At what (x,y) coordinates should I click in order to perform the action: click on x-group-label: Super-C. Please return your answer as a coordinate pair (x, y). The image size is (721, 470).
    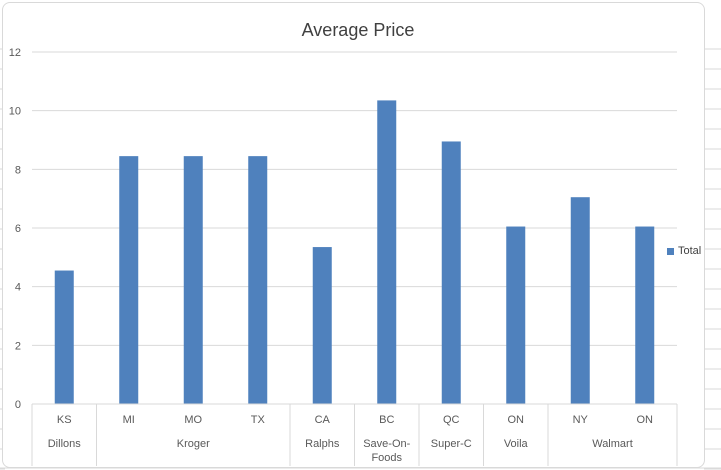
    Looking at the image, I should click on (451, 444).